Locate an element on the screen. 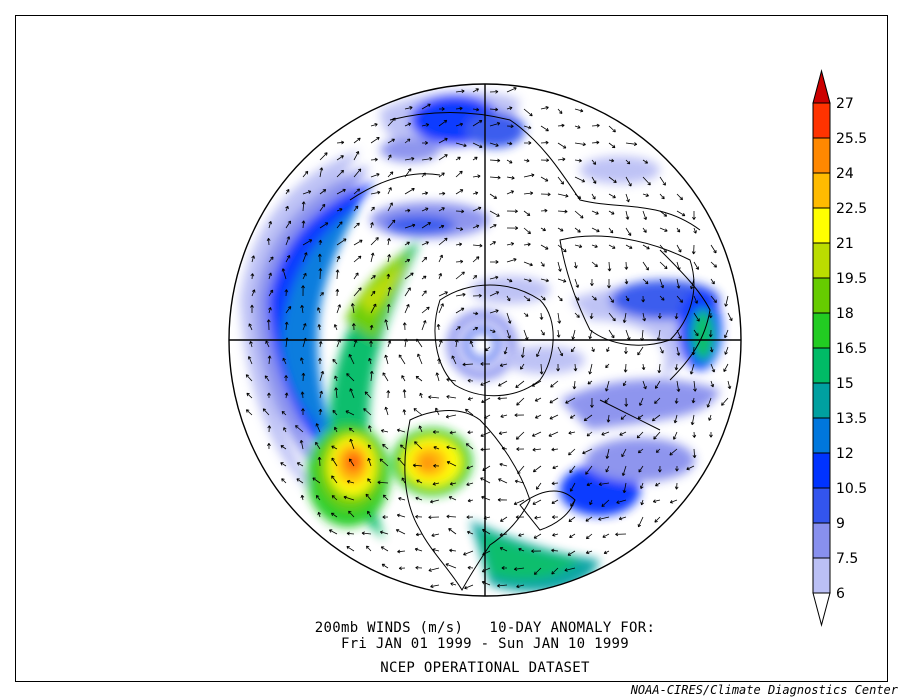  colorbar-tick-label: 27 is located at coordinates (845, 104).